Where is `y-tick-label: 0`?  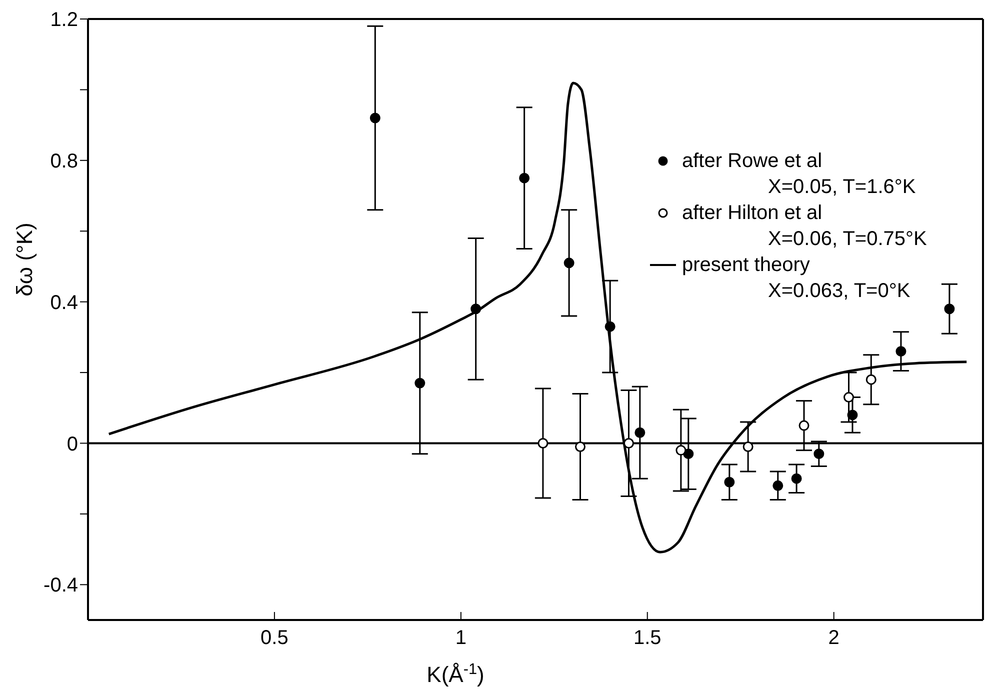
y-tick-label: 0 is located at coordinates (72, 444).